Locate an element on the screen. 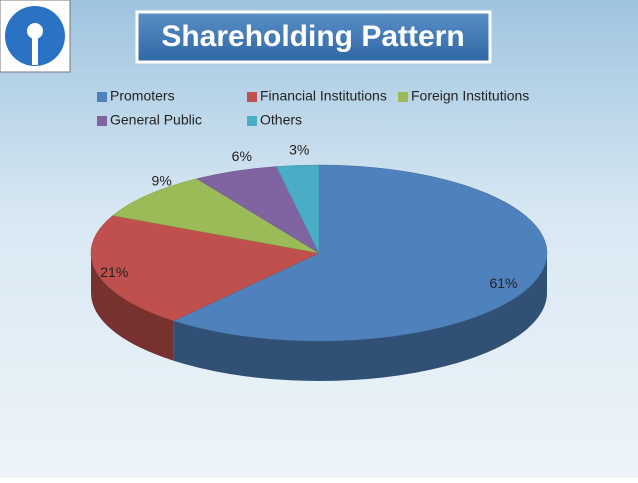  data-label: 9% is located at coordinates (162, 181).